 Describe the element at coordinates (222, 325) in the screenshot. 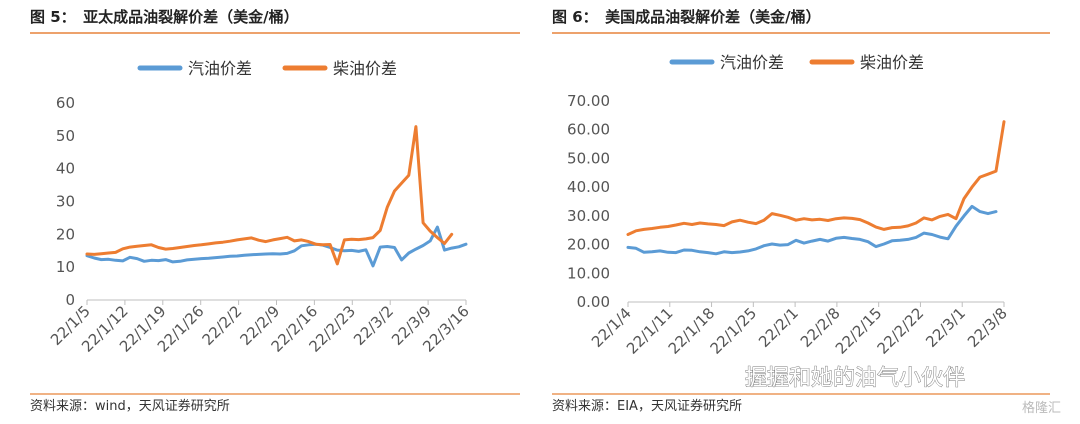

I see `x-tick-label: 22/2/2` at that location.